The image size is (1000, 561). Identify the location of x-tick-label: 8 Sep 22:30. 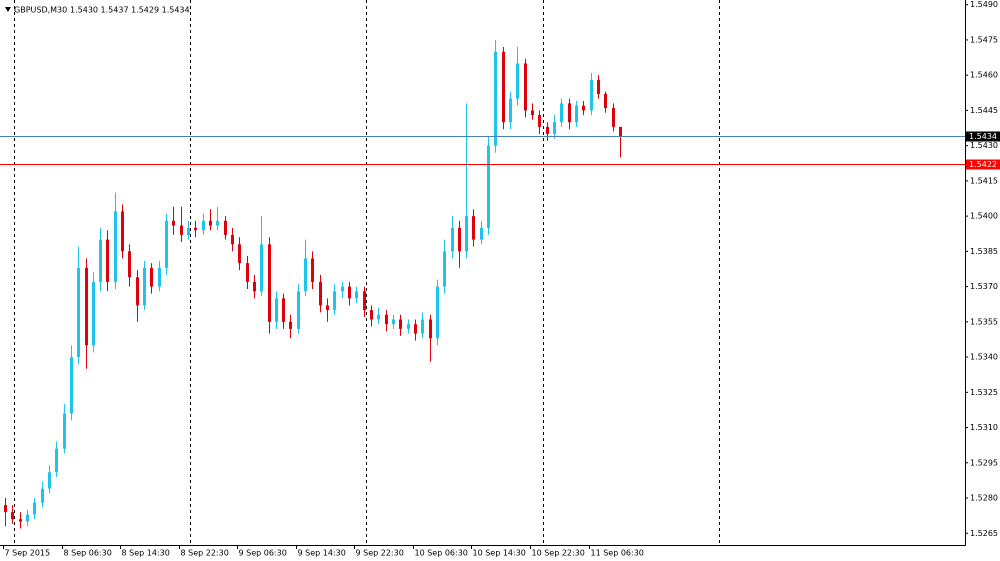
(205, 553).